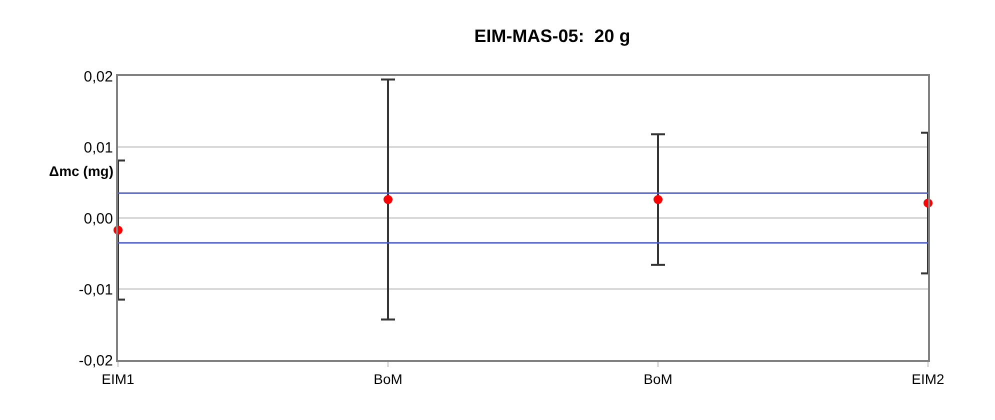  I want to click on y-tick-label: 0,01, so click(98, 147).